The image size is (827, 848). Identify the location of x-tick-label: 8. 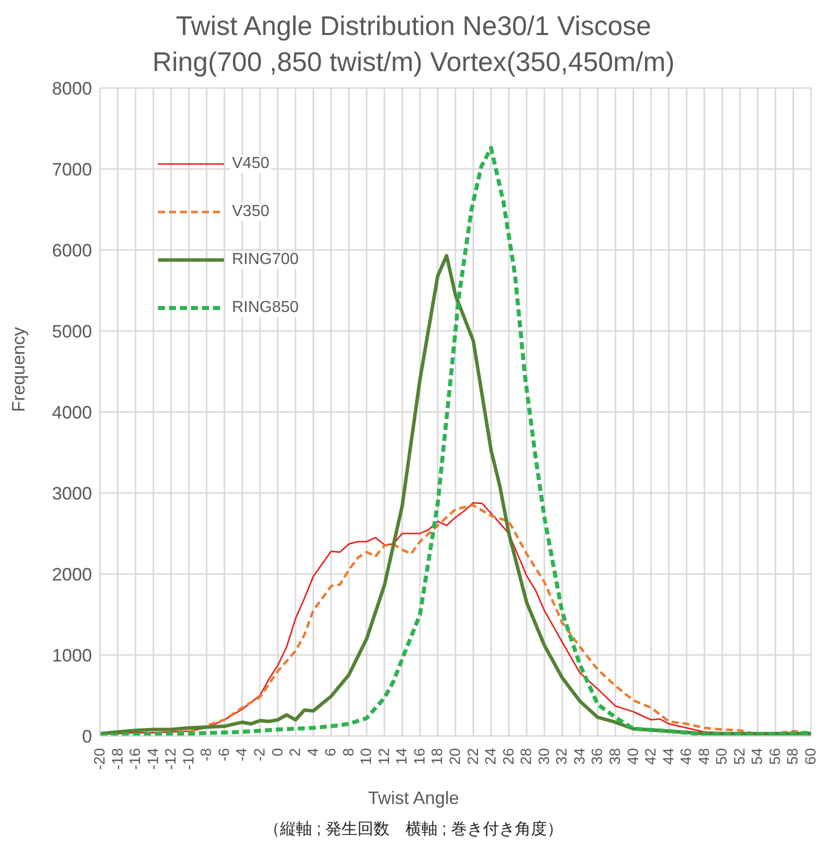
(349, 752).